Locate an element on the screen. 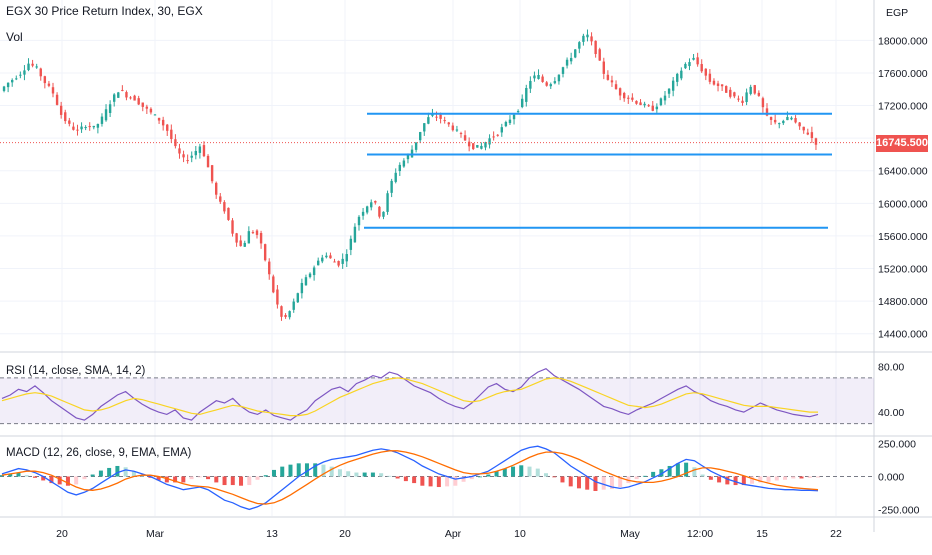 The width and height of the screenshot is (932, 555). time-axis: 20 Mar 13 20 Apr 10 May 12:00 15 22 is located at coordinates (449, 534).